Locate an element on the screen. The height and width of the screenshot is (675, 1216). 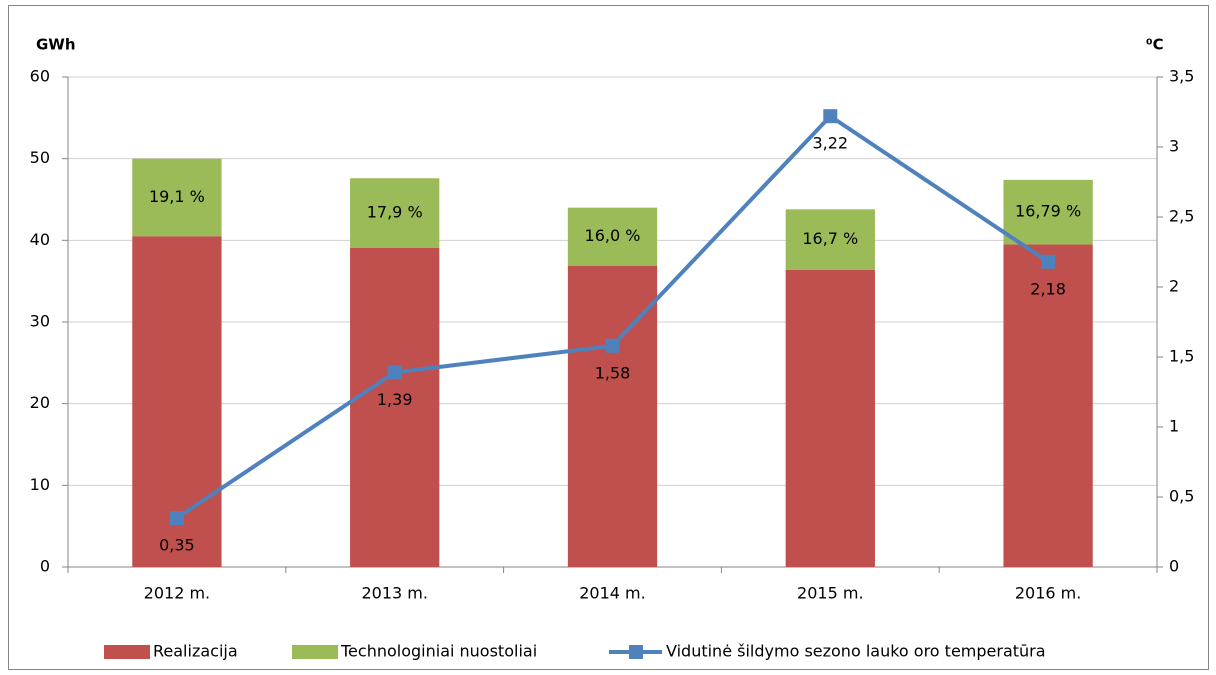
legend-label: Technologiniai nuostoliai is located at coordinates (438, 651).